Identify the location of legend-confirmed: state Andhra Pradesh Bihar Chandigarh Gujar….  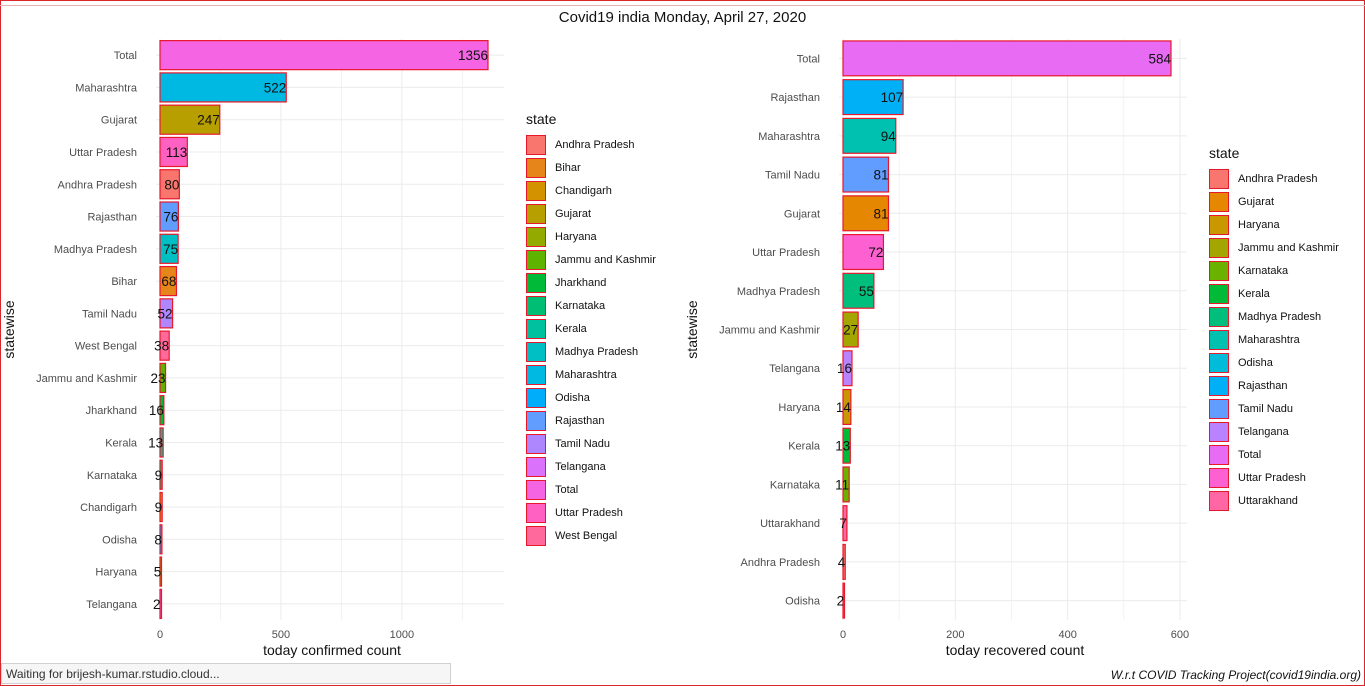
(591, 329).